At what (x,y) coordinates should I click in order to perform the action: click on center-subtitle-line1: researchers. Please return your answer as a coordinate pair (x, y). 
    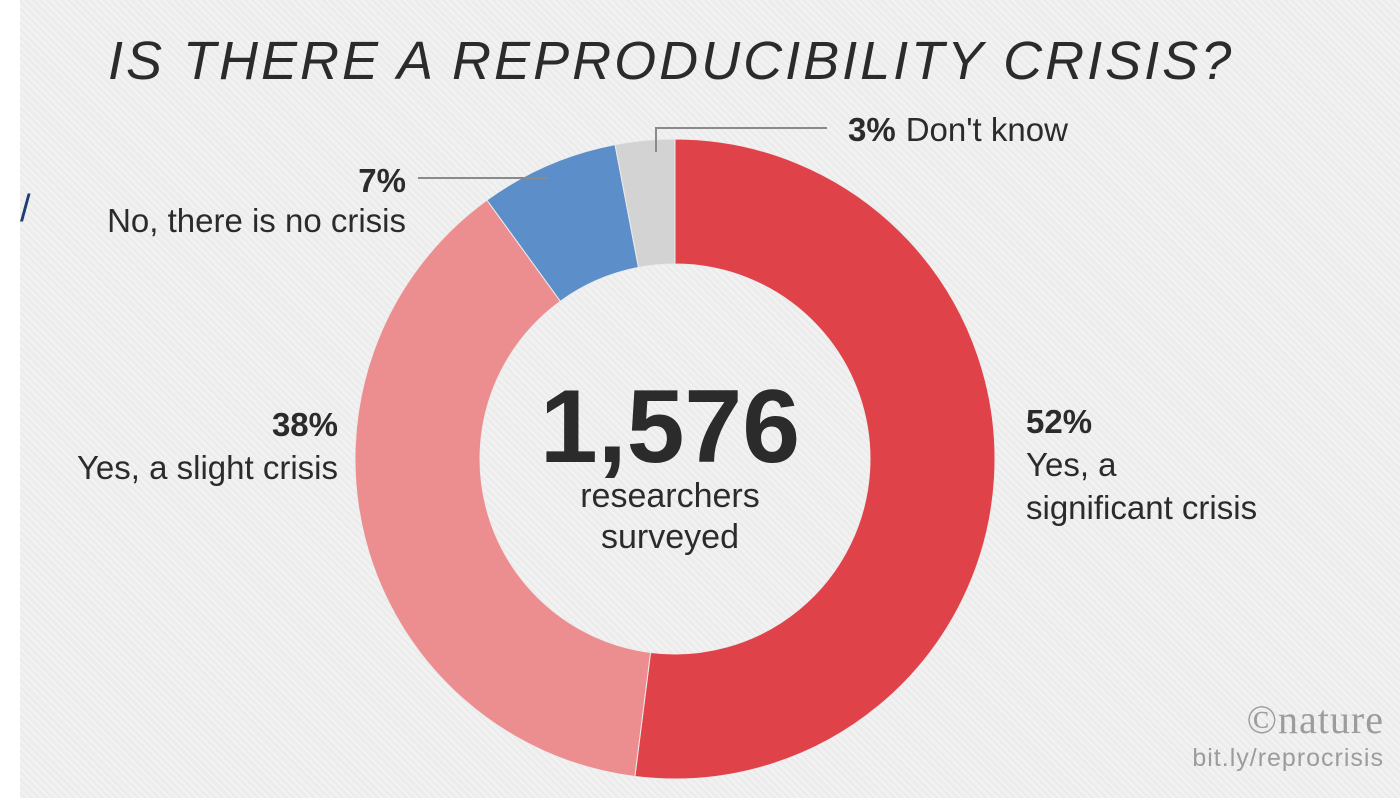
    Looking at the image, I should click on (670, 496).